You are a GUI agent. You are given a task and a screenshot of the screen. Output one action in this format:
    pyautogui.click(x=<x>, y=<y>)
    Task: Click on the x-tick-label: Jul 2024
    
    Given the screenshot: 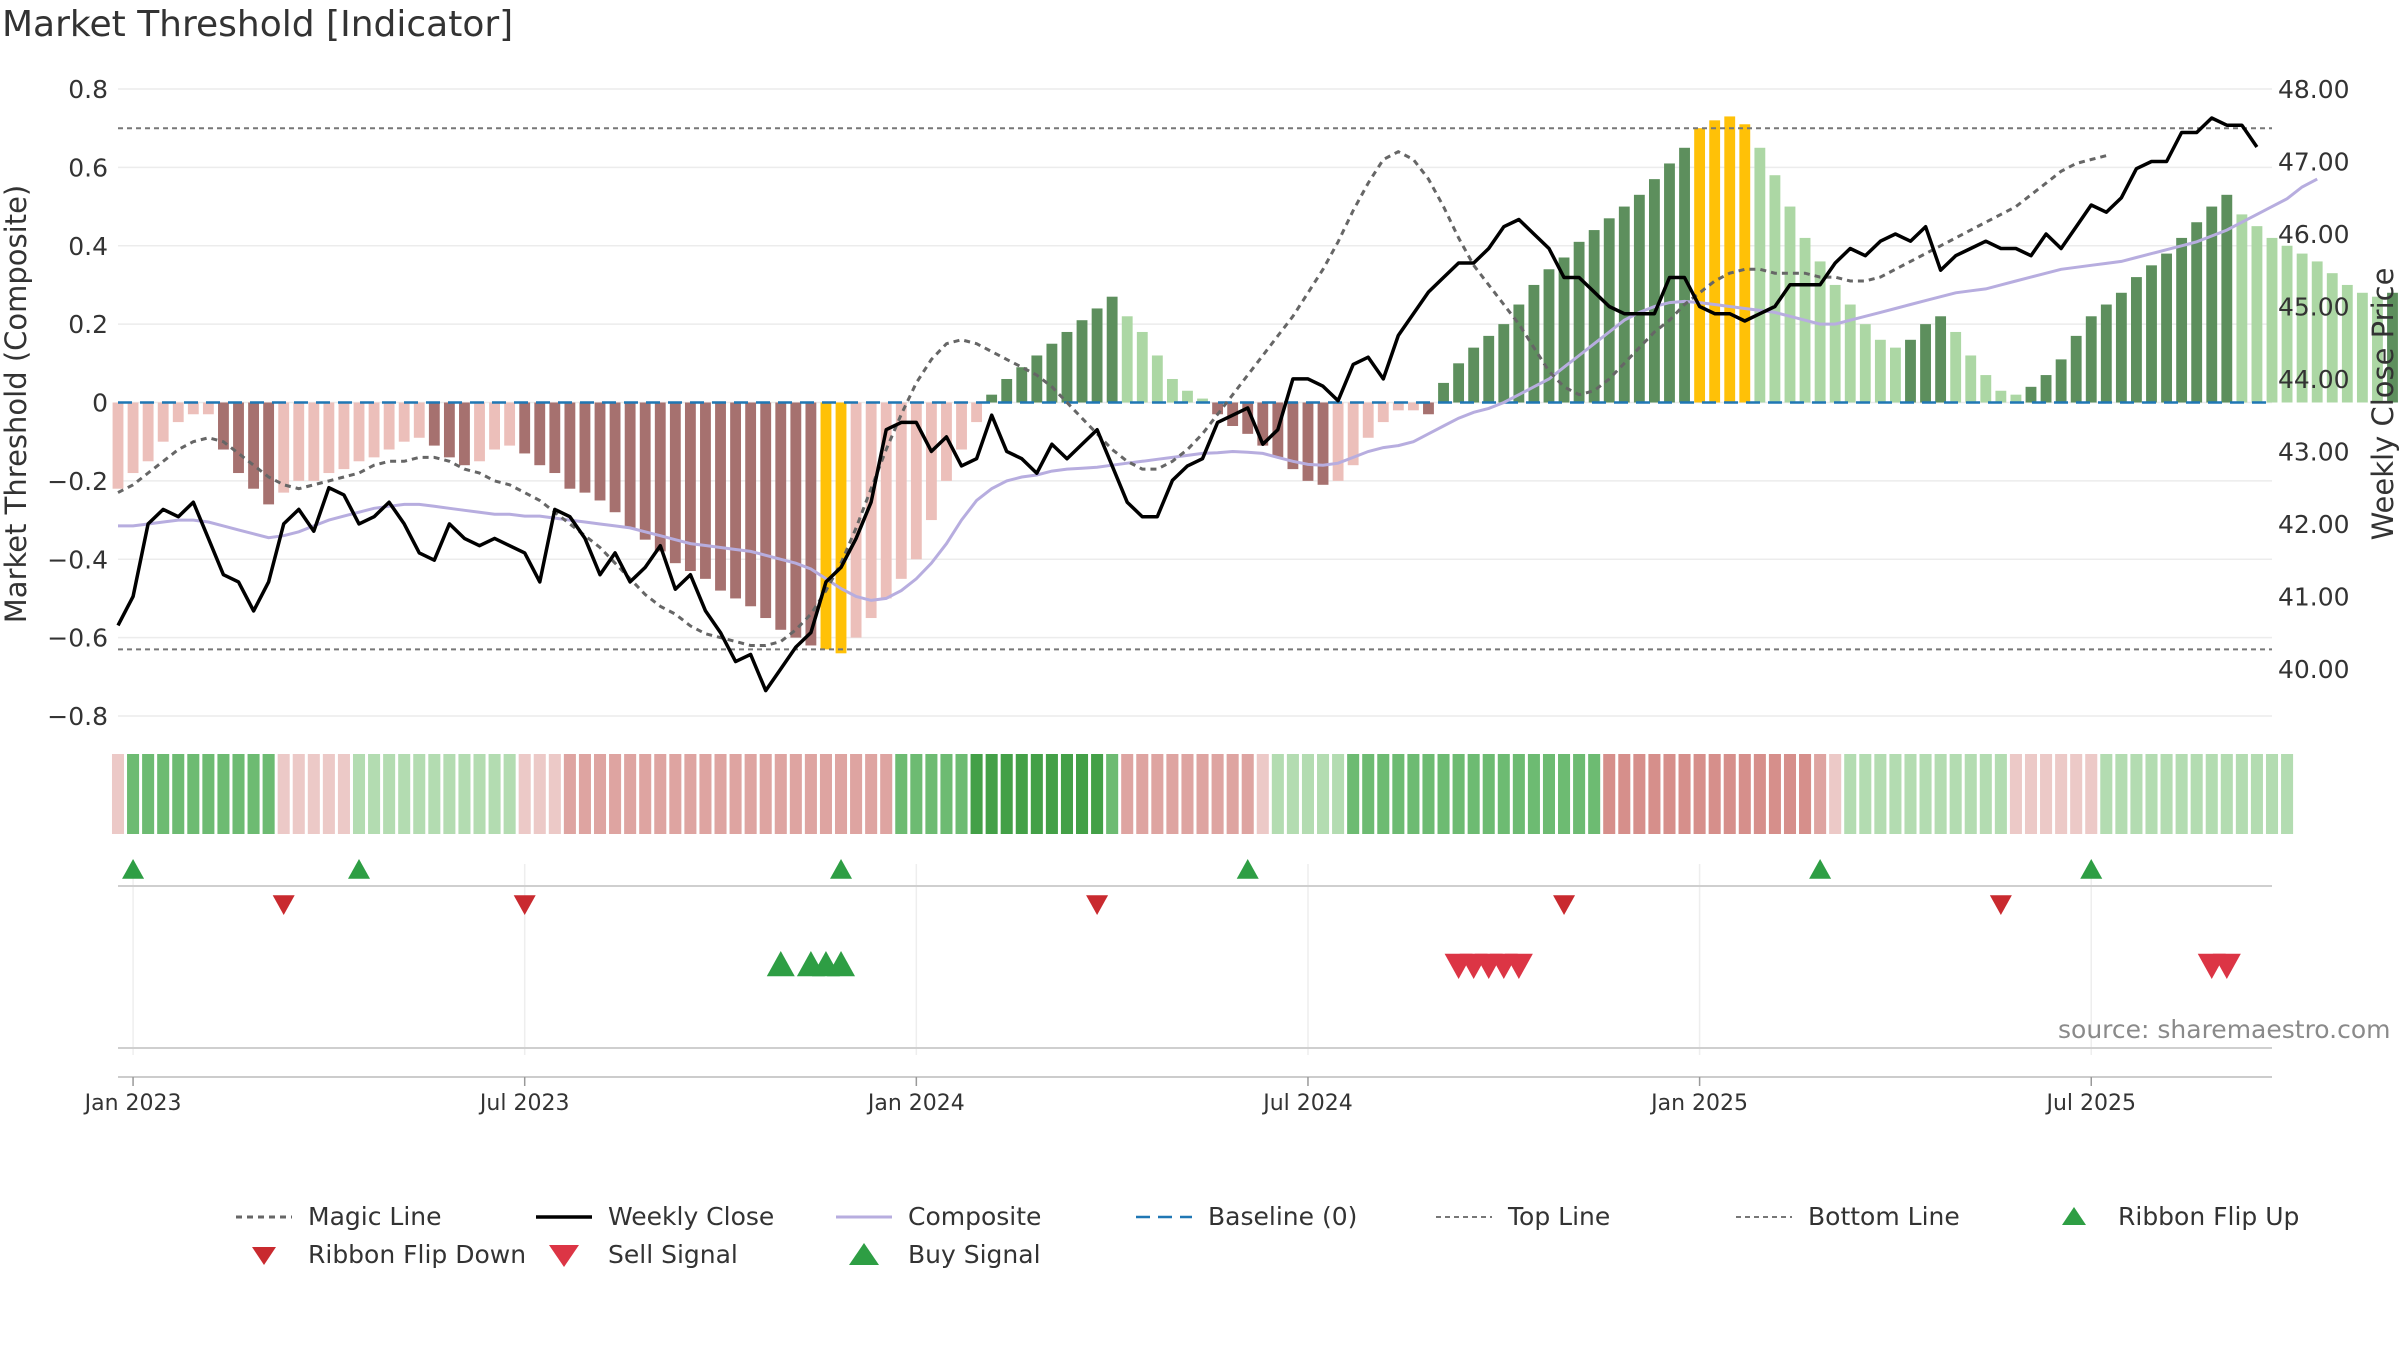 What is the action you would take?
    pyautogui.click(x=1307, y=1103)
    